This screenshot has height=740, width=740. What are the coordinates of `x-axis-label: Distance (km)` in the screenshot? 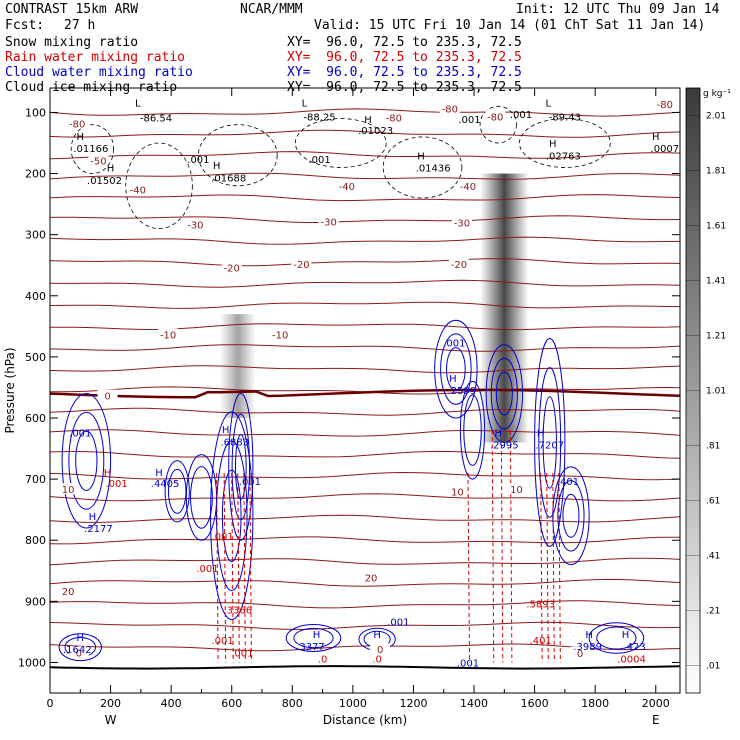 It's located at (365, 720).